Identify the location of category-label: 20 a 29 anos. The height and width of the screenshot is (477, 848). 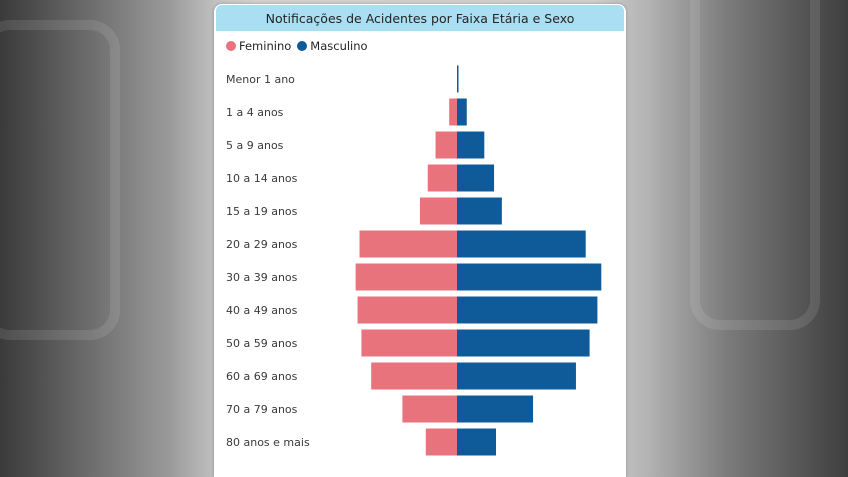
(262, 244).